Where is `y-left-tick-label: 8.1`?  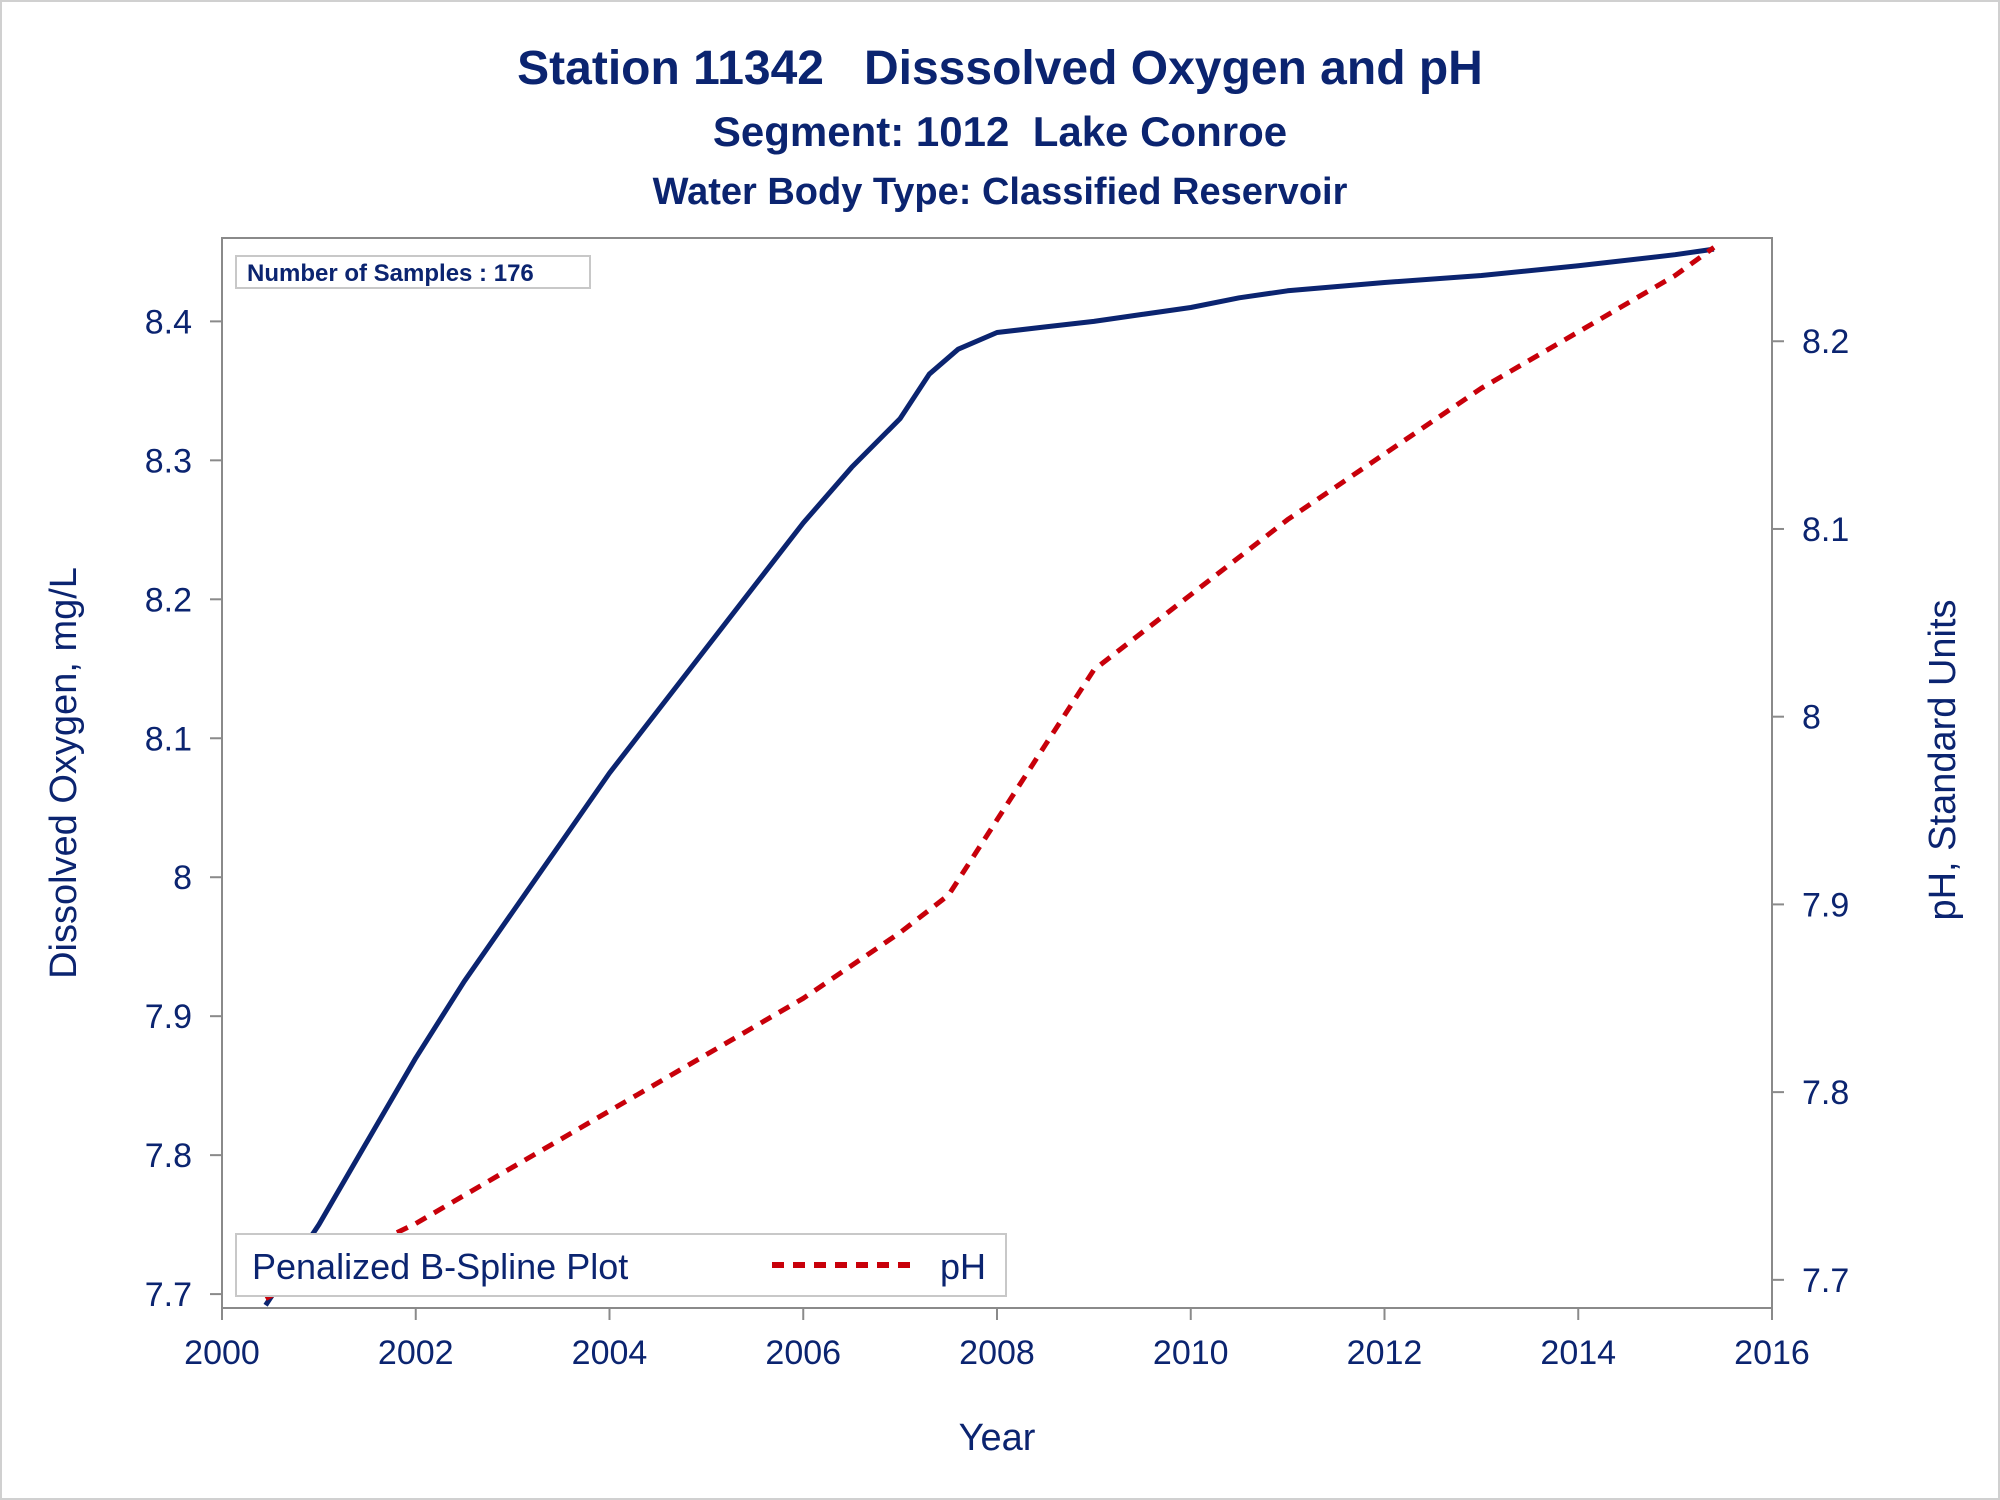 y-left-tick-label: 8.1 is located at coordinates (168, 739).